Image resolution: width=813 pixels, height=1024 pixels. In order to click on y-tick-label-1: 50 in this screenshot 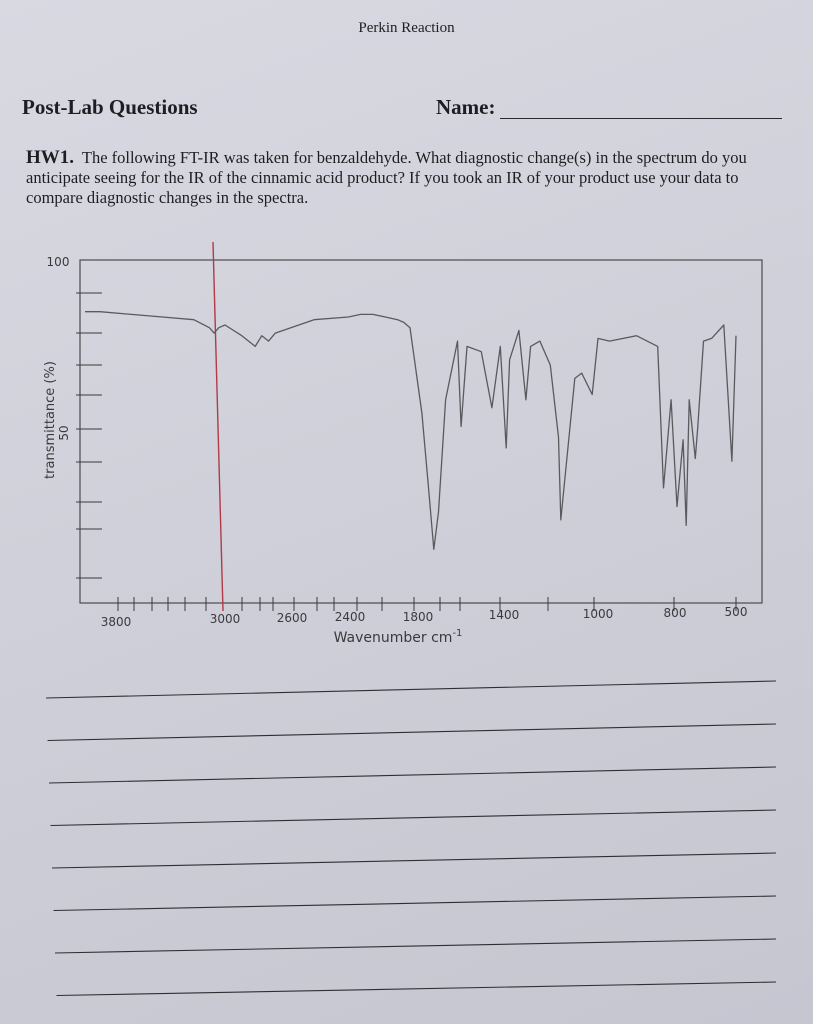, I will do `click(64, 432)`.